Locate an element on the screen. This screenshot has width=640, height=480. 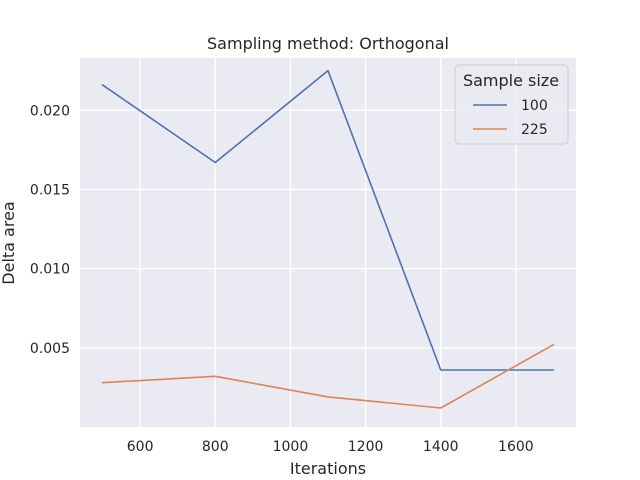
y-tick-label: 0.020 is located at coordinates (50, 111).